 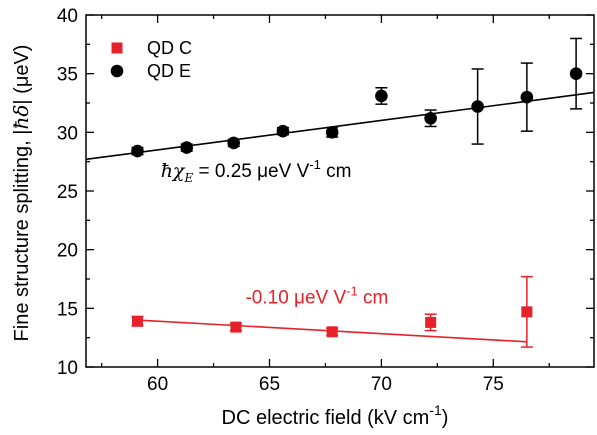 What do you see at coordinates (157, 384) in the screenshot?
I see `x-tick-label: 60` at bounding box center [157, 384].